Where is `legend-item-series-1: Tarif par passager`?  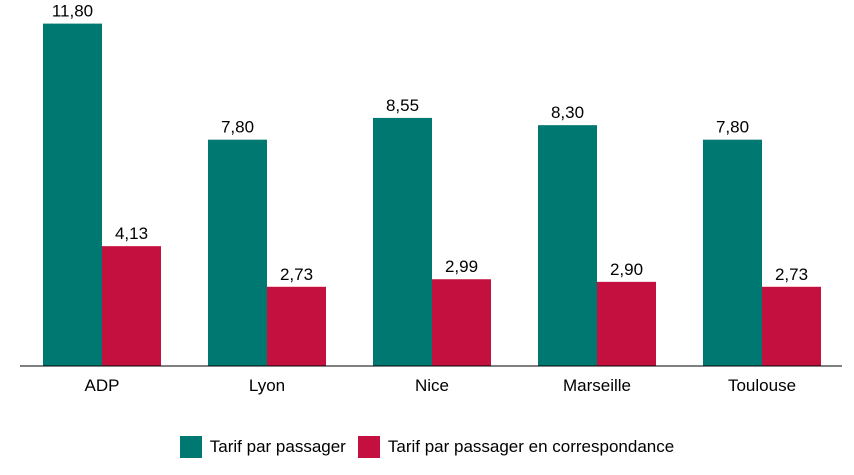 legend-item-series-1: Tarif par passager is located at coordinates (262, 447).